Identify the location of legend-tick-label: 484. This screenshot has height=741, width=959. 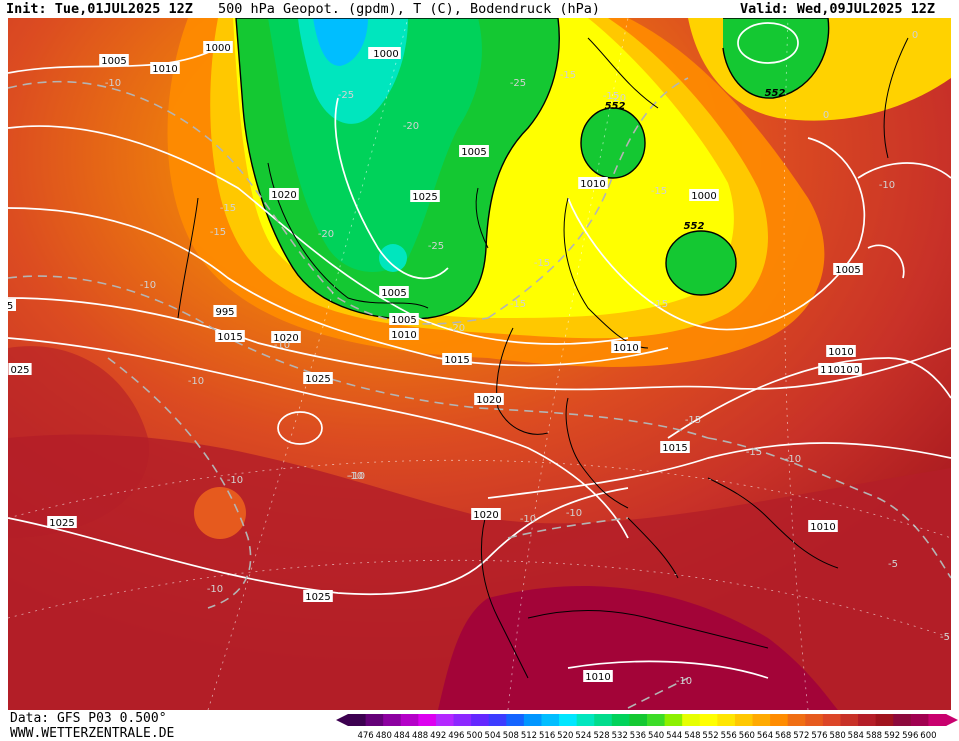
(402, 735).